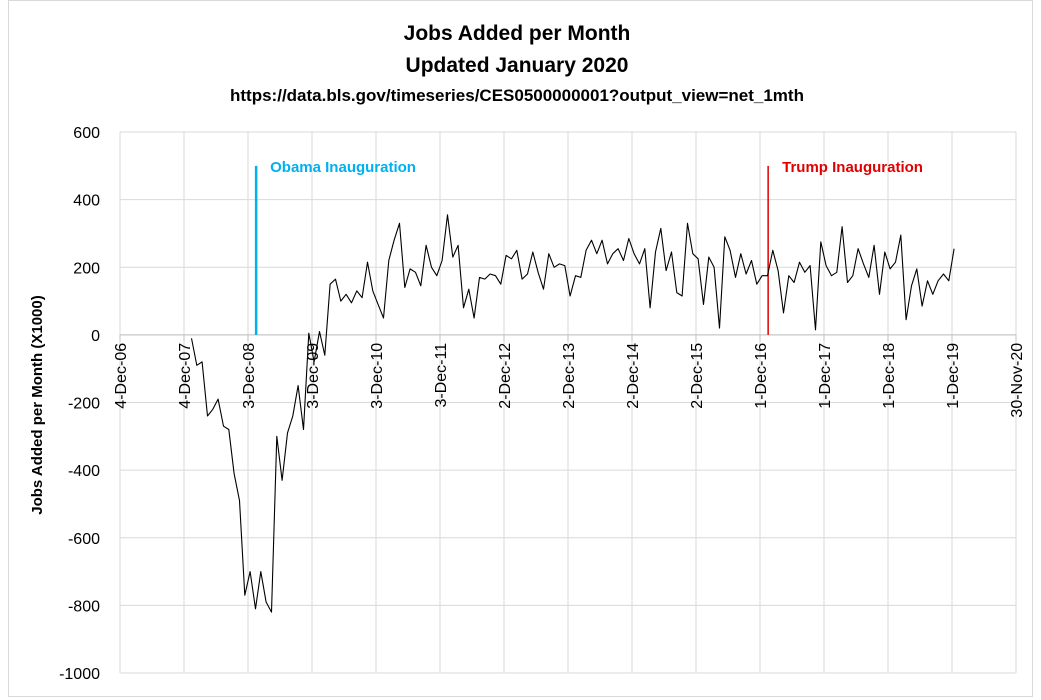 Image resolution: width=1041 pixels, height=700 pixels. Describe the element at coordinates (79, 674) in the screenshot. I see `y-tick-label: -1000` at that location.